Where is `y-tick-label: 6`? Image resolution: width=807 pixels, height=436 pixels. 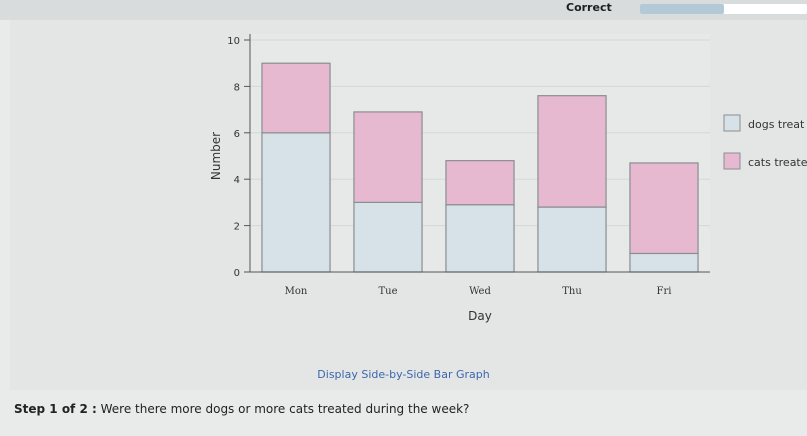 y-tick-label: 6 is located at coordinates (237, 134).